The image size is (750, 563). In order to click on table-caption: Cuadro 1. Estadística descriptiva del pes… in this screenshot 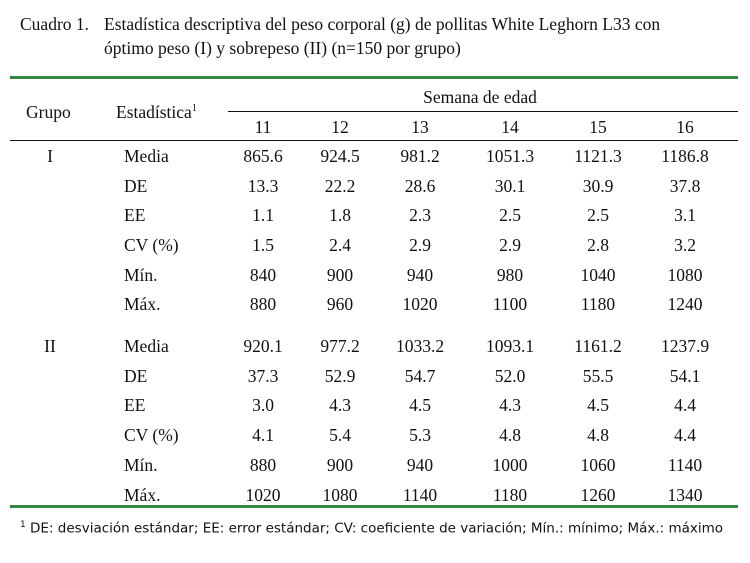, I will do `click(380, 36)`.